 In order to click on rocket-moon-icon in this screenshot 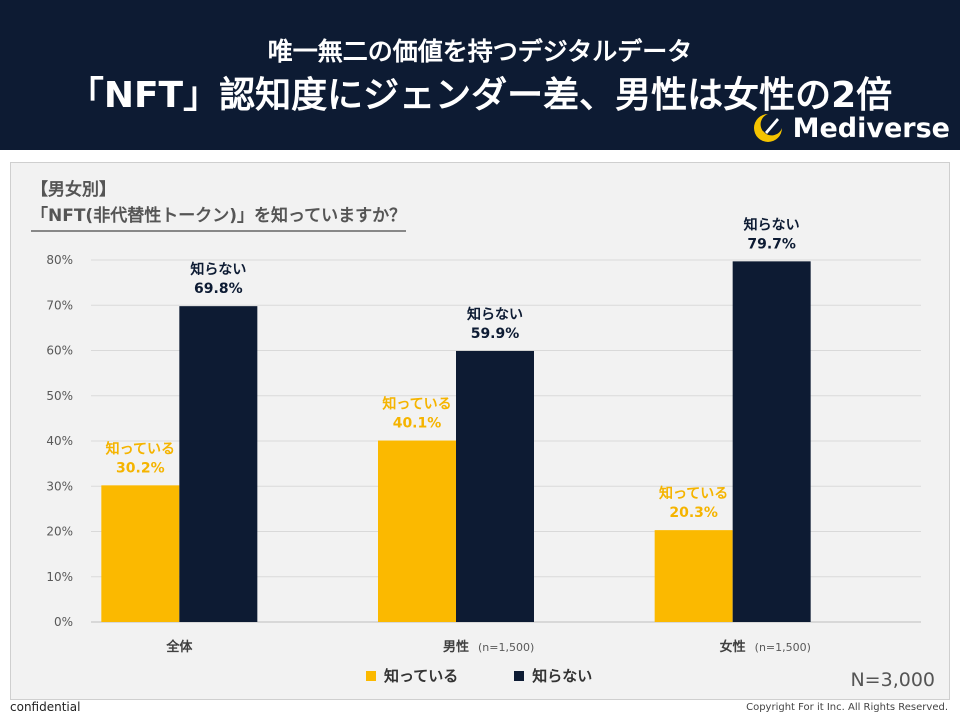, I will do `click(767, 128)`.